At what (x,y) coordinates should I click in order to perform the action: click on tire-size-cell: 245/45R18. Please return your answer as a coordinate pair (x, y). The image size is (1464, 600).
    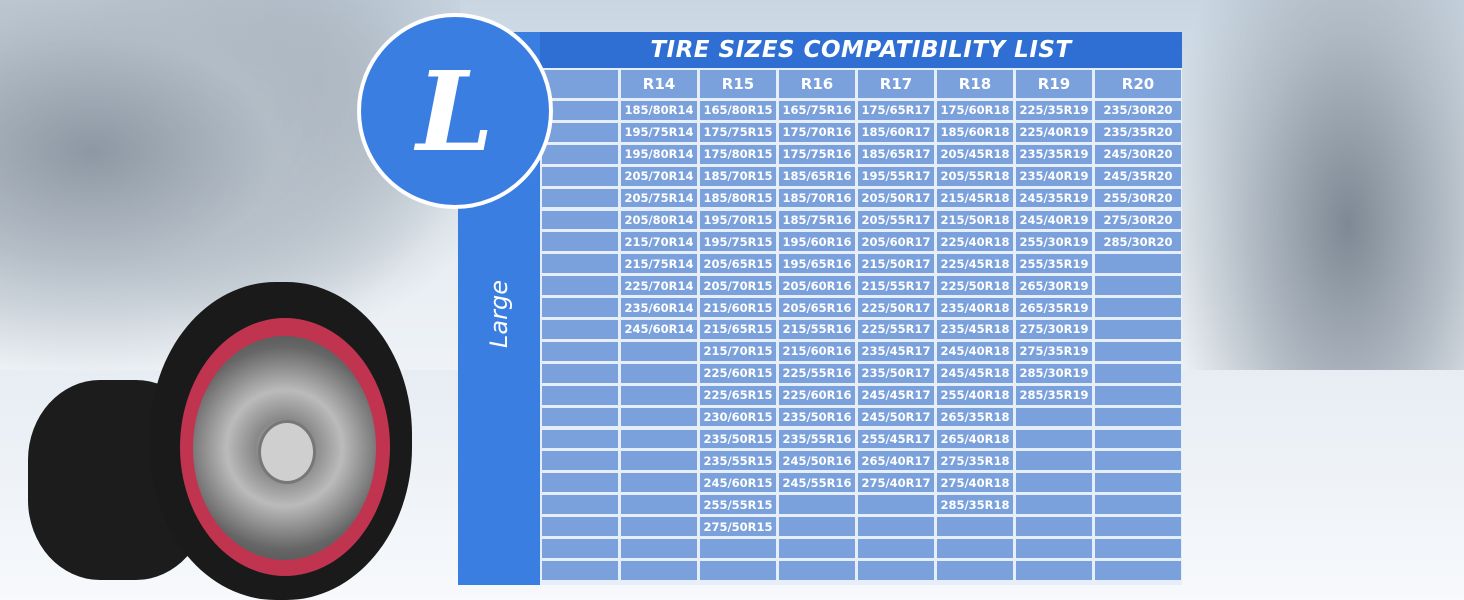
    Looking at the image, I should click on (975, 373).